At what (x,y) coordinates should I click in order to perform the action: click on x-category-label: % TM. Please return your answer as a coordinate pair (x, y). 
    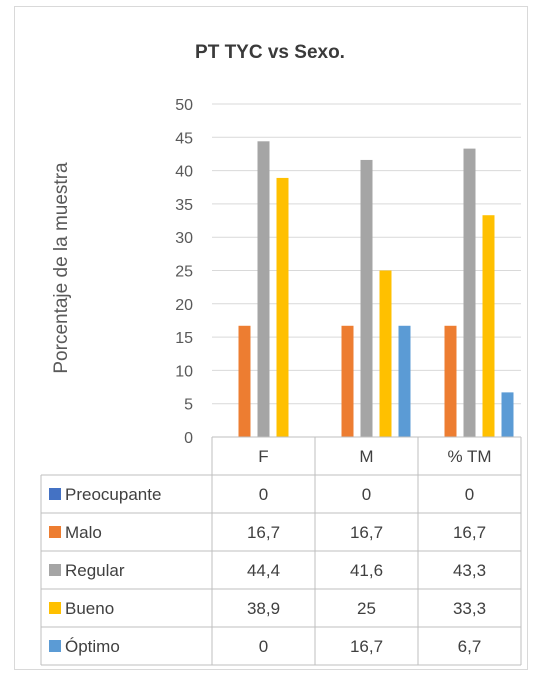
    Looking at the image, I should click on (469, 456).